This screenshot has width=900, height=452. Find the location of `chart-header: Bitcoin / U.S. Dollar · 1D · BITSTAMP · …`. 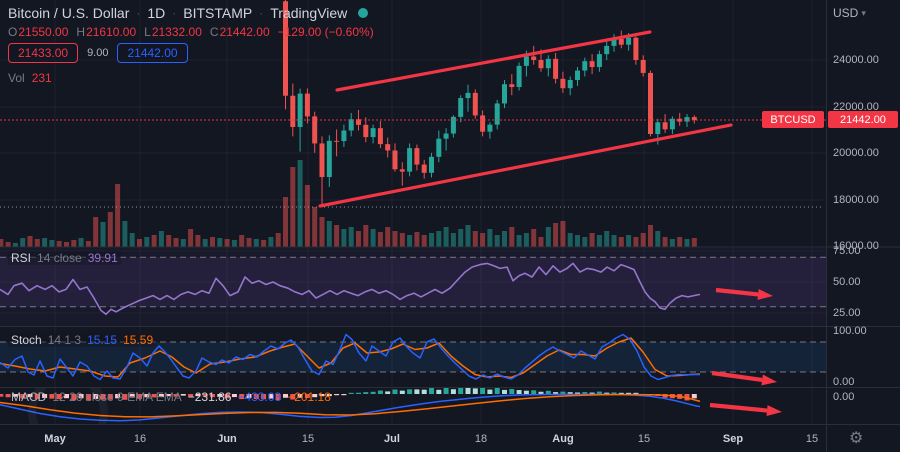

chart-header: Bitcoin / U.S. Dollar · 1D · BITSTAMP · … is located at coordinates (188, 13).